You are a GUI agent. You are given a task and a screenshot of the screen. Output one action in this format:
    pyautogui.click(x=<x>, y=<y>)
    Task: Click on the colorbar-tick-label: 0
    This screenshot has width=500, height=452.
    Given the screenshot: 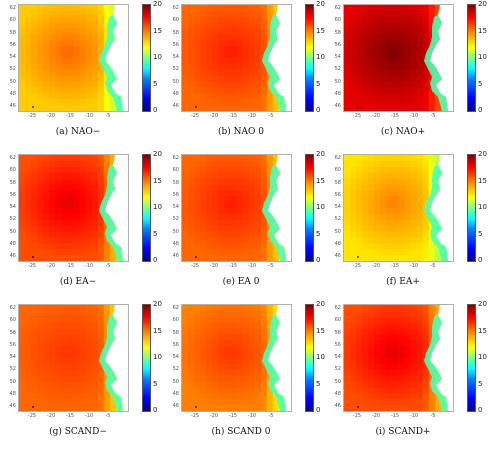 What is the action you would take?
    pyautogui.click(x=318, y=110)
    